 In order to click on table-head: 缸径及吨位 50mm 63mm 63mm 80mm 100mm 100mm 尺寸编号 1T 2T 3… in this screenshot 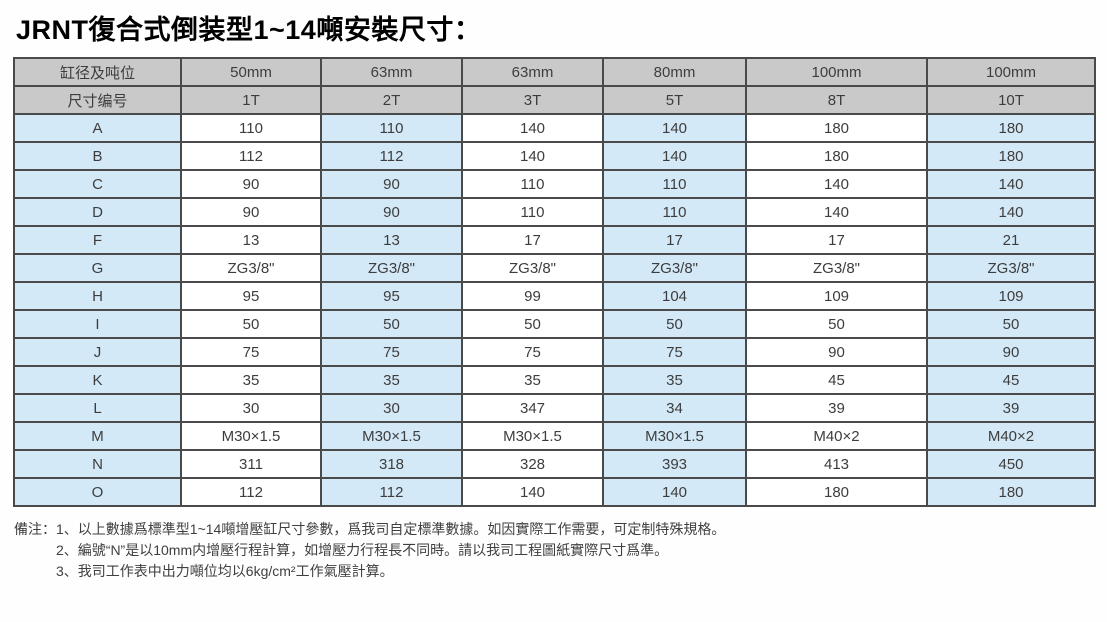, I will do `click(554, 86)`.